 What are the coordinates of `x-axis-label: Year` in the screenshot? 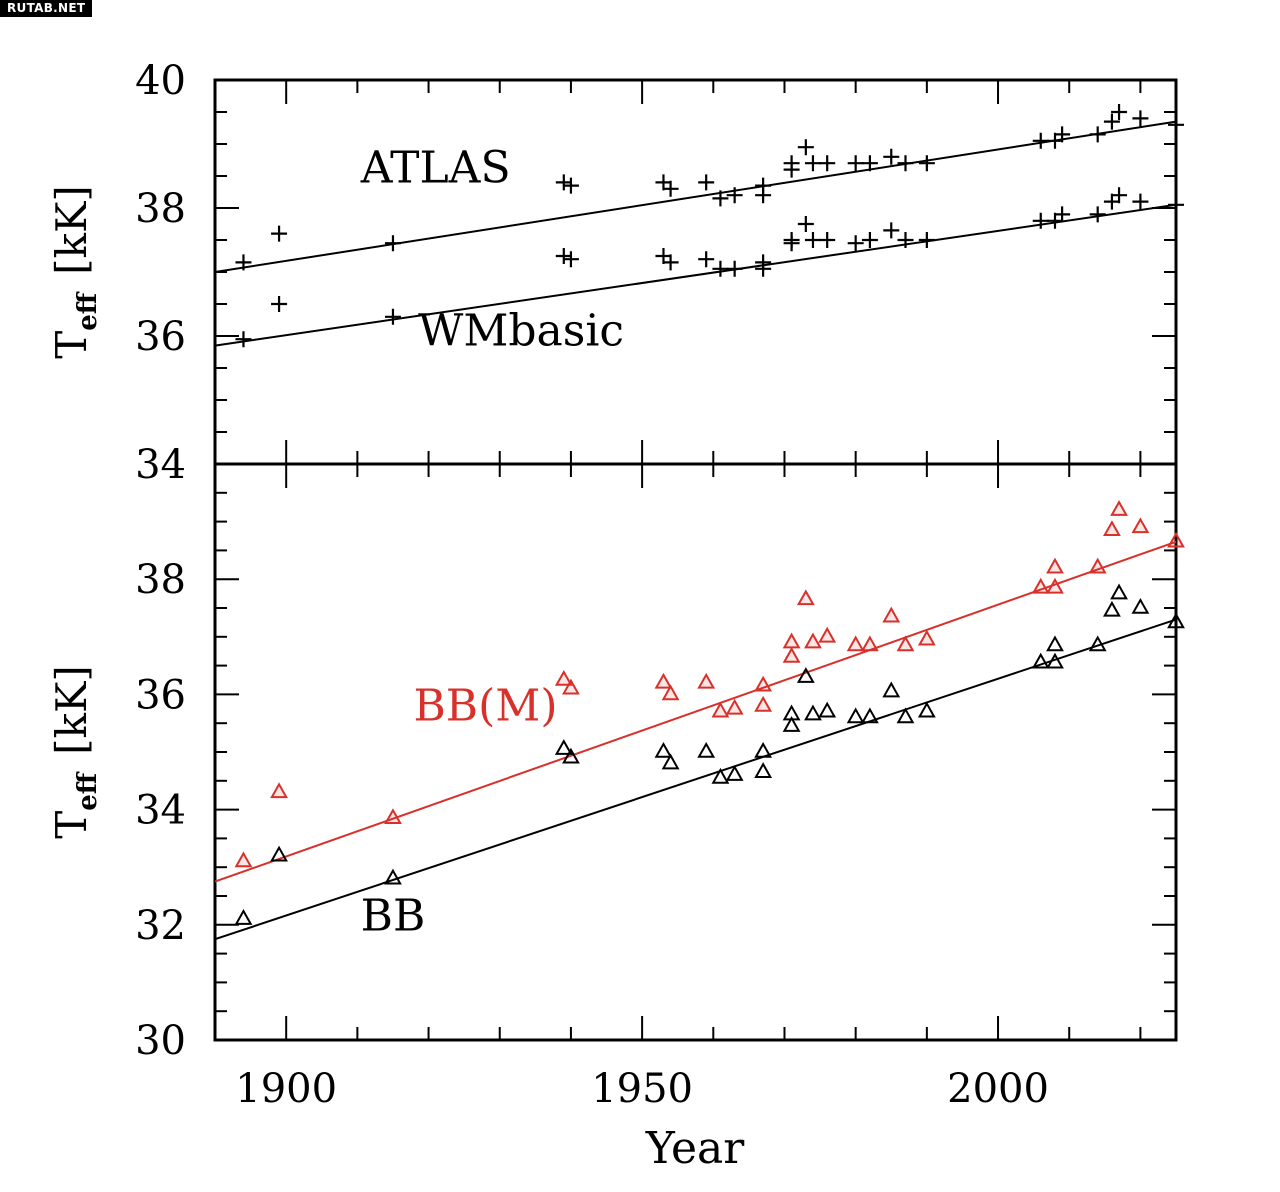 It's located at (695, 1148).